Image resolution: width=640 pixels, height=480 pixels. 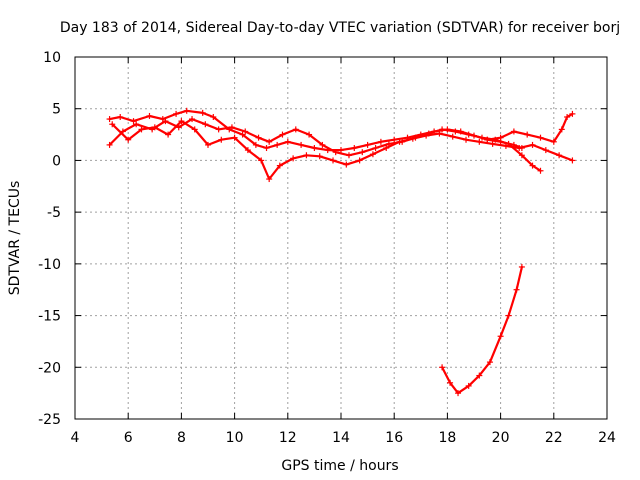 I want to click on series-track-e, so click(x=482, y=330).